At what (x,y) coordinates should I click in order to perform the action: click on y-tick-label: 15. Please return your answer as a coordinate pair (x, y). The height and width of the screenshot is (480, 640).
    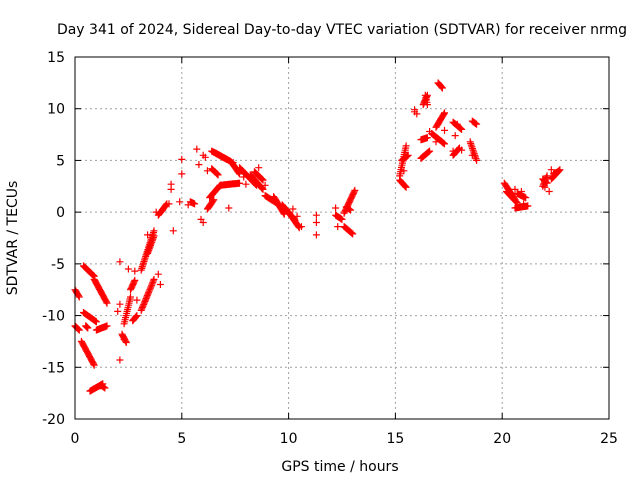
    Looking at the image, I should click on (56, 58).